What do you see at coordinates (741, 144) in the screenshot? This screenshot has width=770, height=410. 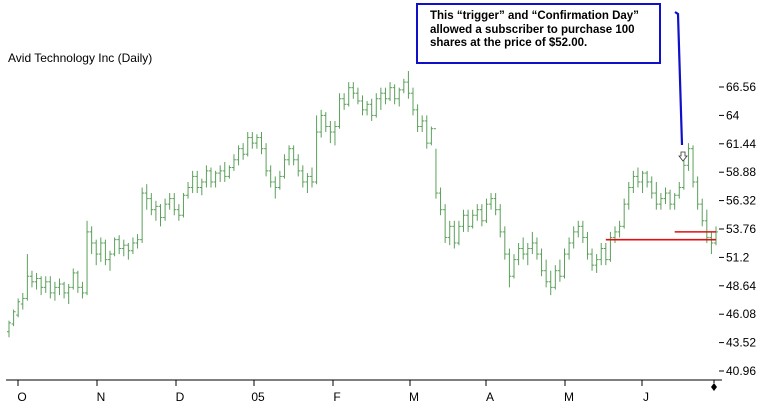 I see `y-tick-label: 61.44` at bounding box center [741, 144].